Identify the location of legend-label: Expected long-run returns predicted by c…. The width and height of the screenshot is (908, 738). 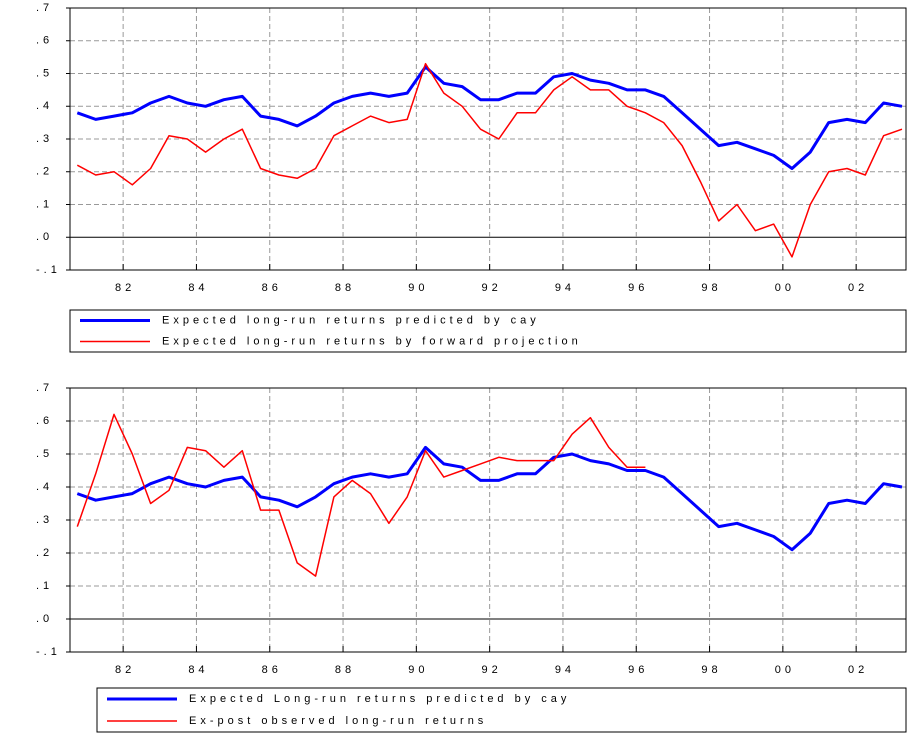
(351, 320).